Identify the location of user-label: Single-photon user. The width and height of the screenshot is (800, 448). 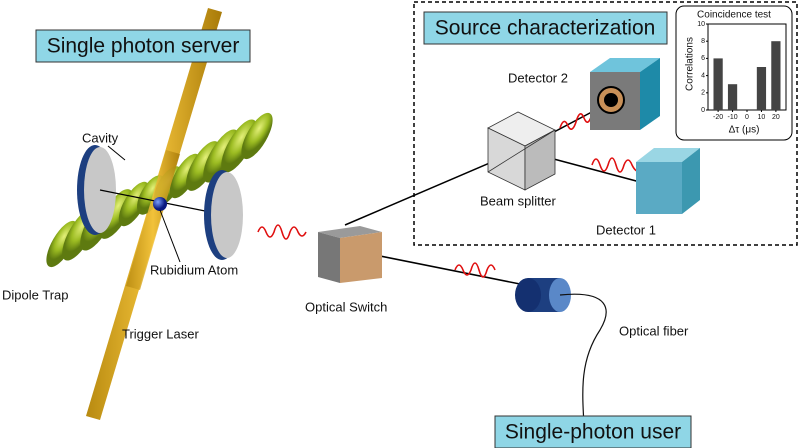
(593, 432).